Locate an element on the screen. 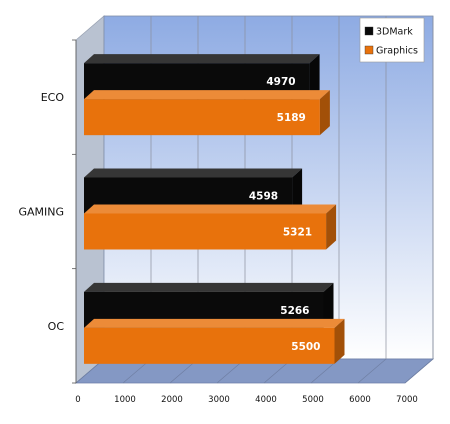 This screenshot has height=424, width=450. bar-graphics: 5500 is located at coordinates (214, 341).